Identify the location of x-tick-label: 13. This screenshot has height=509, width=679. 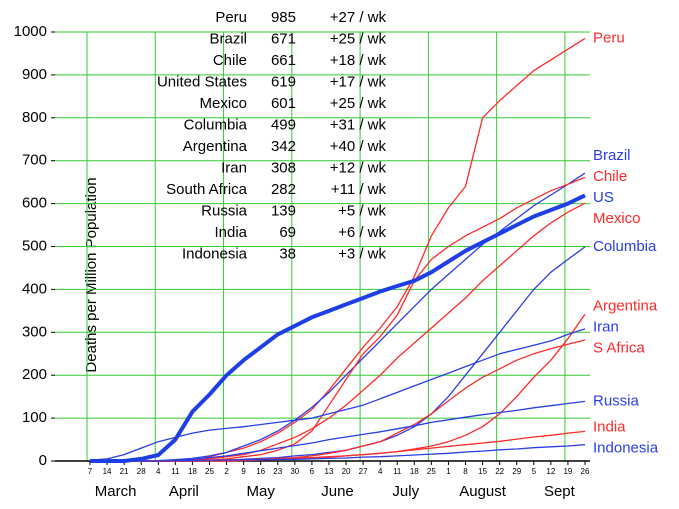
(329, 471).